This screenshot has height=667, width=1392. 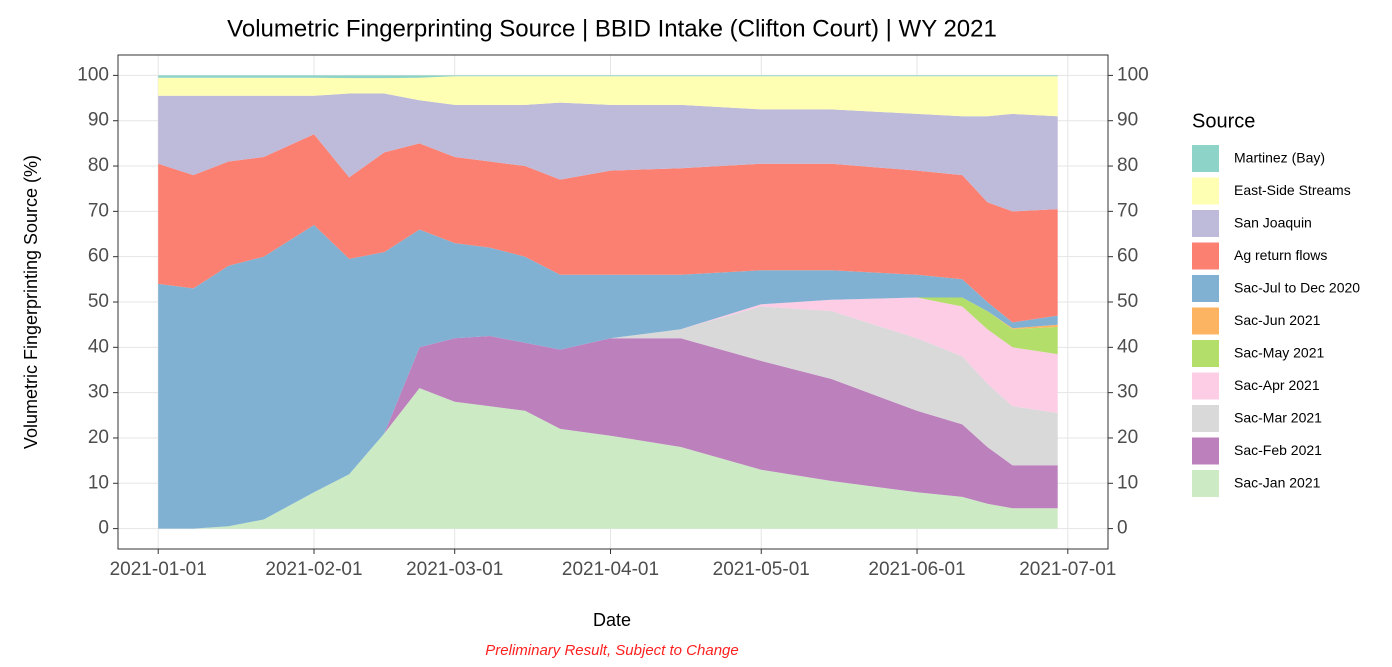 What do you see at coordinates (1127, 256) in the screenshot?
I see `y2-tick-label: 60` at bounding box center [1127, 256].